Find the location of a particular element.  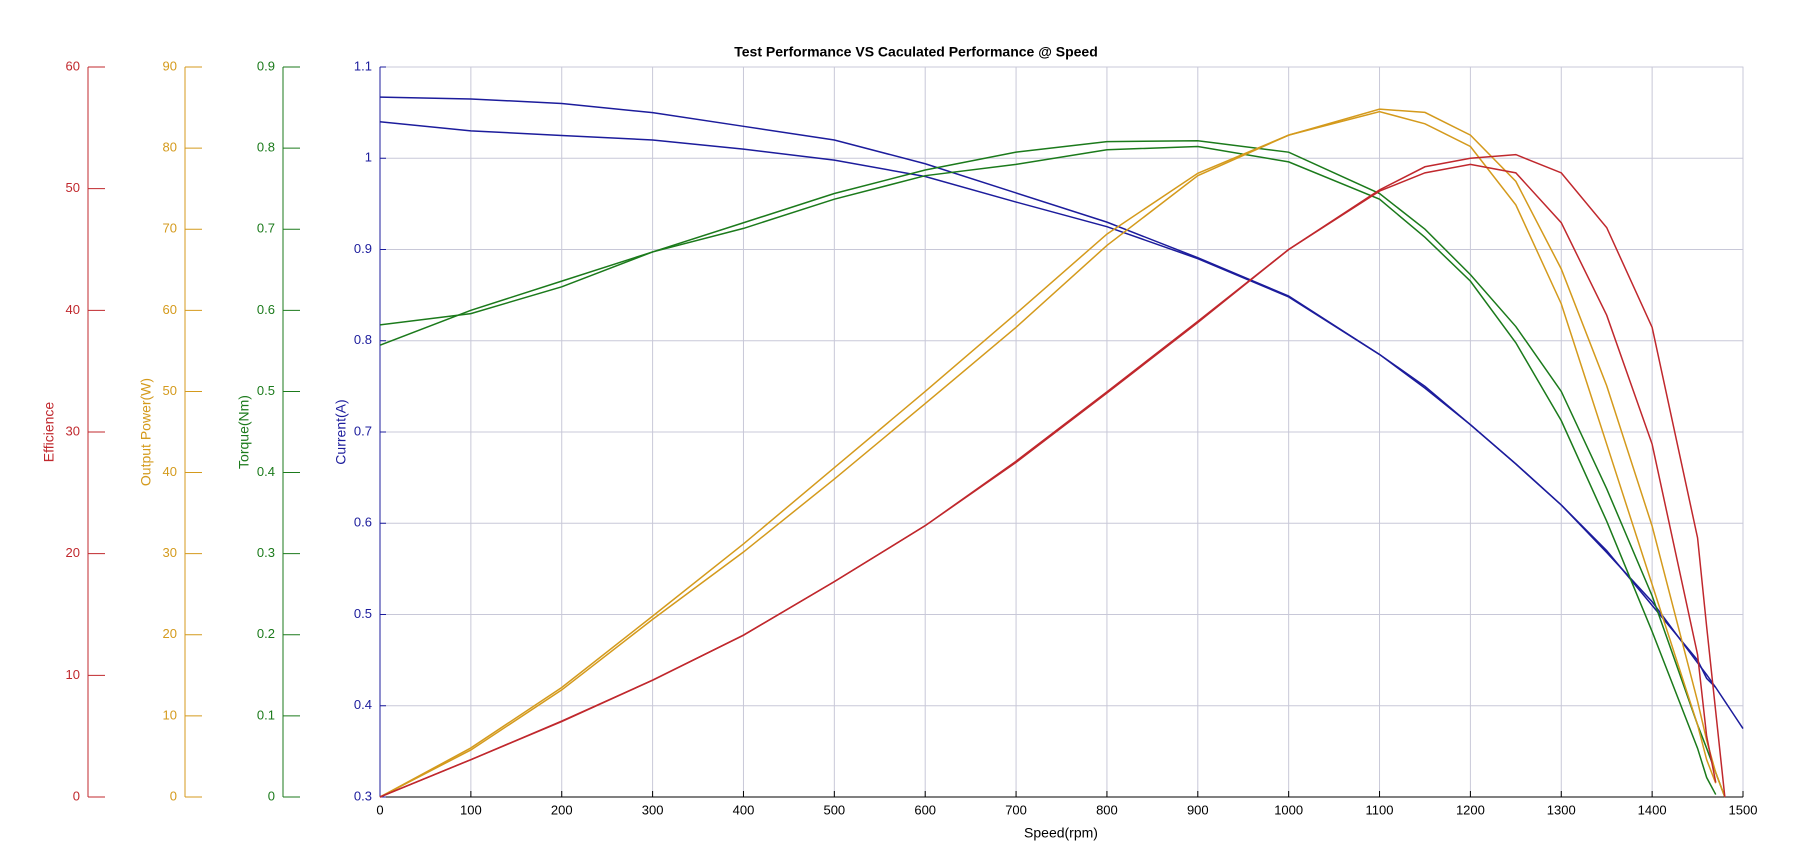

x-tick-label: 100 is located at coordinates (471, 809).